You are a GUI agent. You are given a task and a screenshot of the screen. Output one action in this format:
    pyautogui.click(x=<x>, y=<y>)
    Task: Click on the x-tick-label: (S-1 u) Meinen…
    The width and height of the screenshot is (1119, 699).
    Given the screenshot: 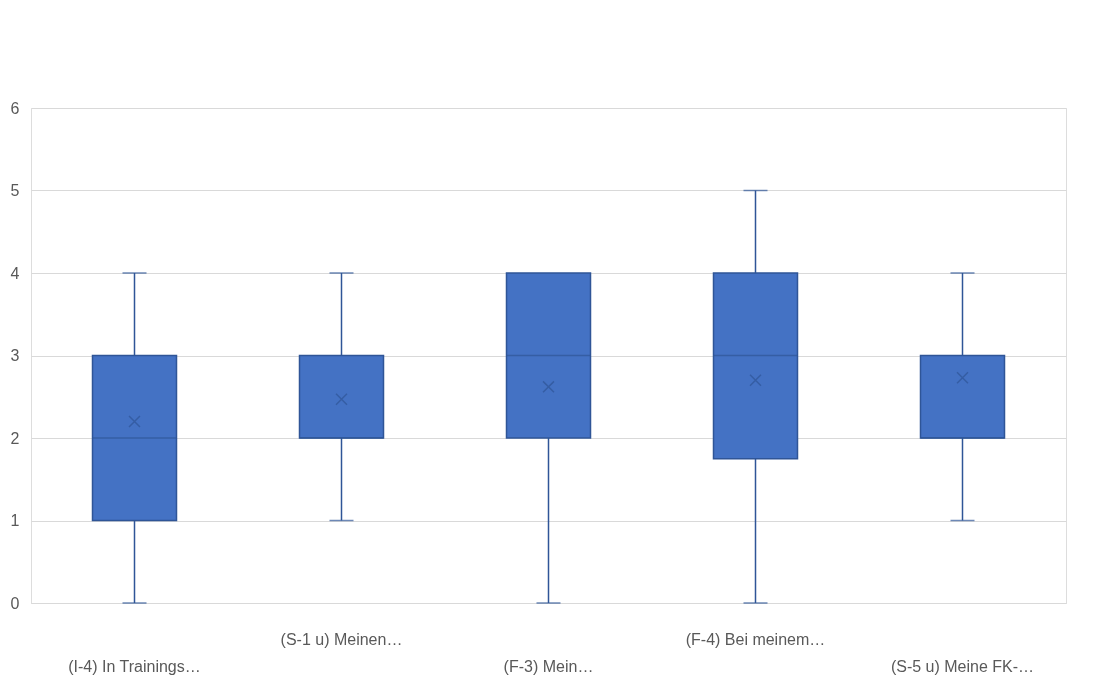 What is the action you would take?
    pyautogui.click(x=341, y=639)
    